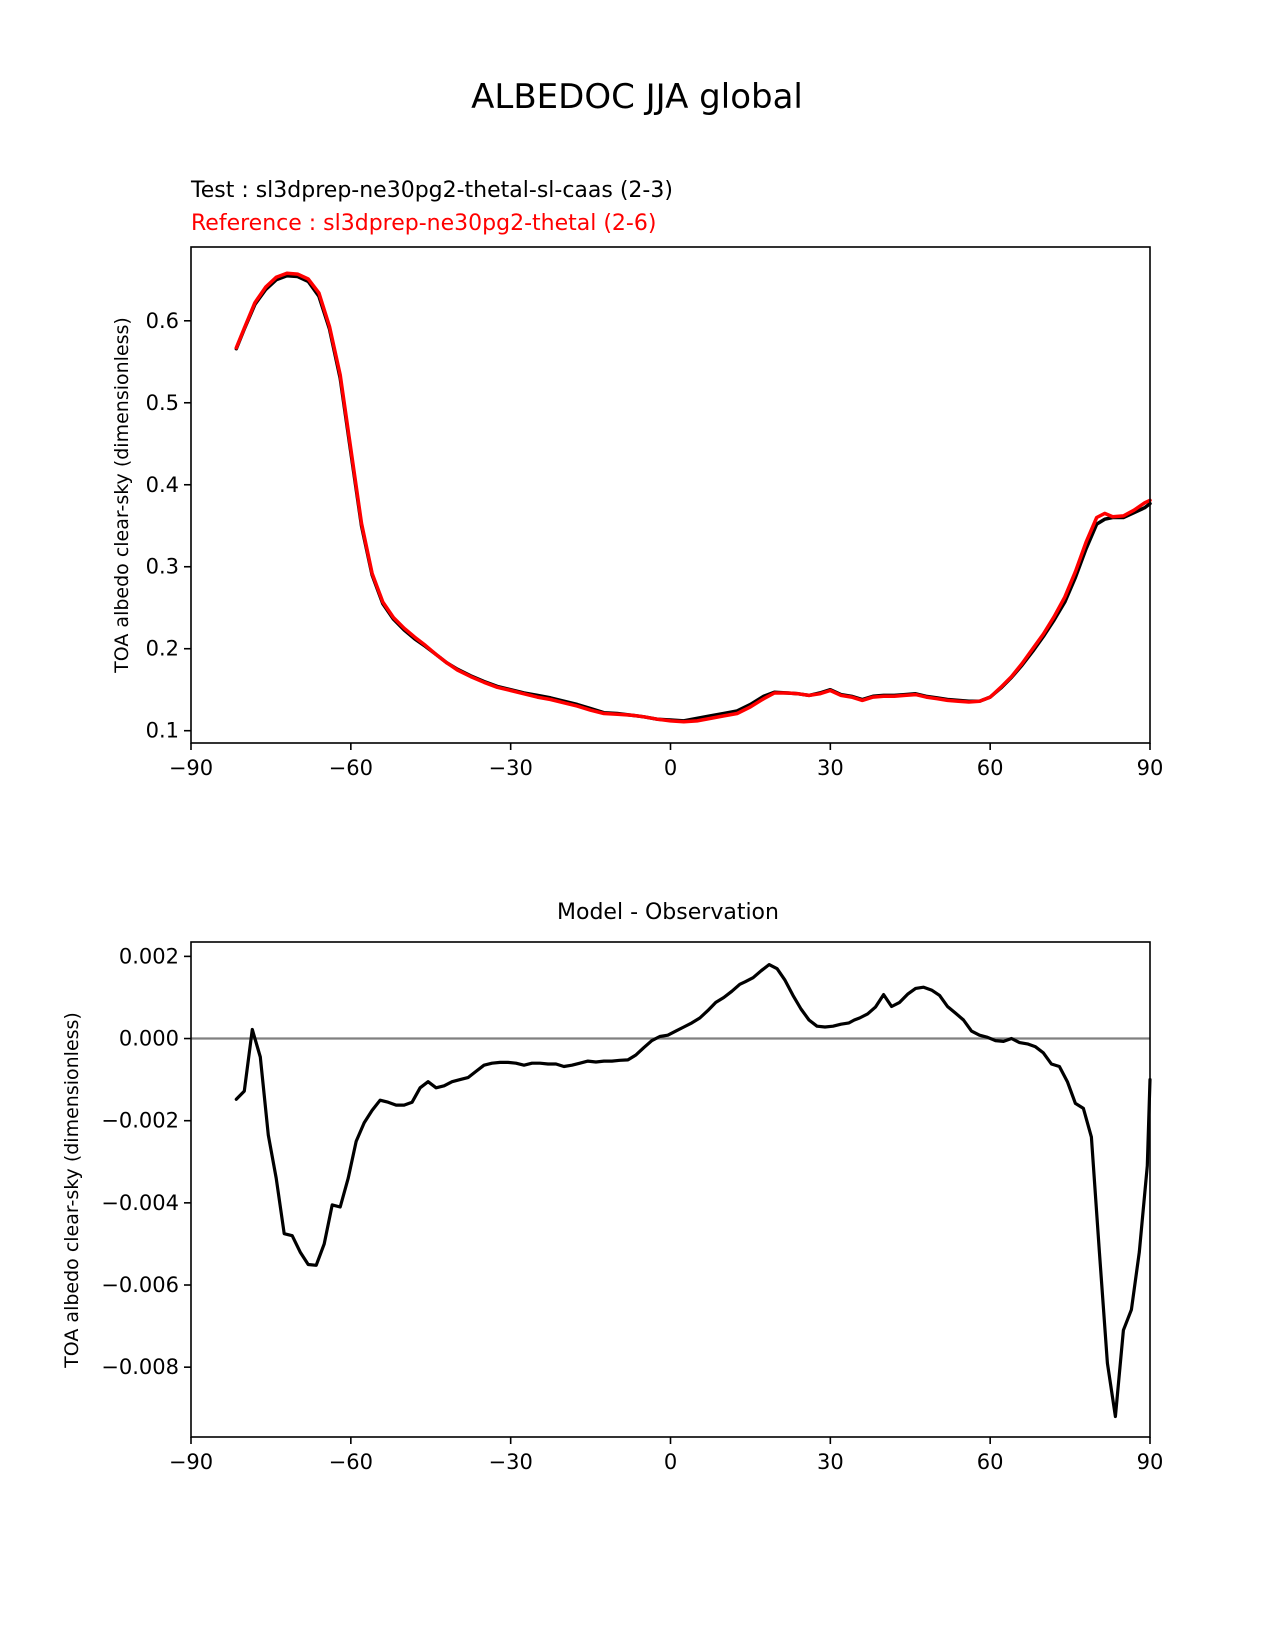 Image resolution: width=1275 pixels, height=1650 pixels. Describe the element at coordinates (191, 768) in the screenshot. I see `top-x-tick-label: −90` at that location.